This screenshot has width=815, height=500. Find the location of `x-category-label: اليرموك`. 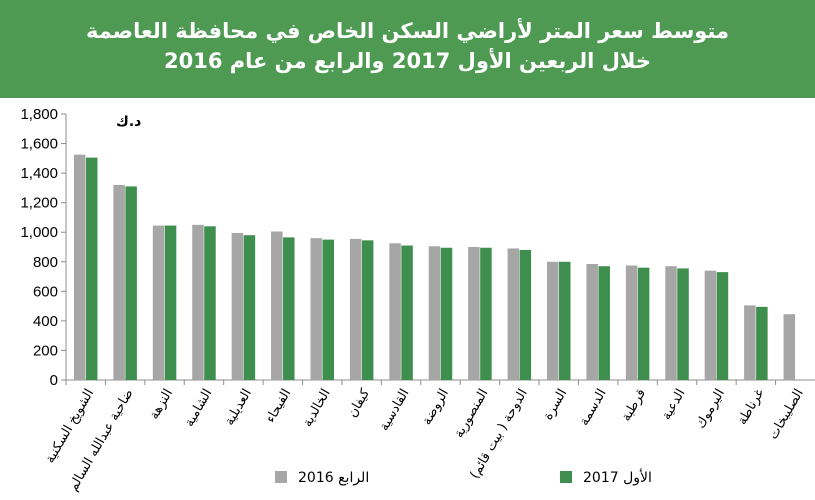

x-category-label: اليرموك is located at coordinates (710, 409).